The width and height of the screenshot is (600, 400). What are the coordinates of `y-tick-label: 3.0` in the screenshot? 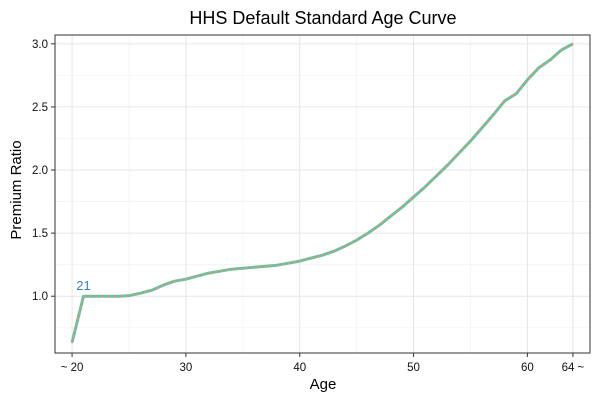 It's located at (40, 45).